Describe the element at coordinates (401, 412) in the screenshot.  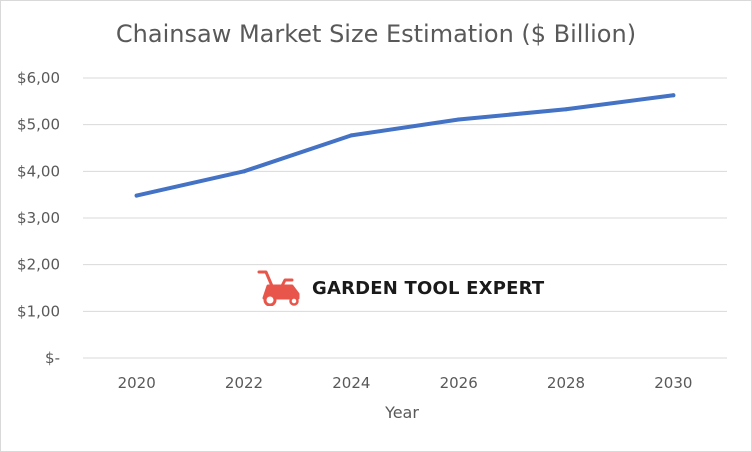
I see `x-axis-title: Year` at that location.